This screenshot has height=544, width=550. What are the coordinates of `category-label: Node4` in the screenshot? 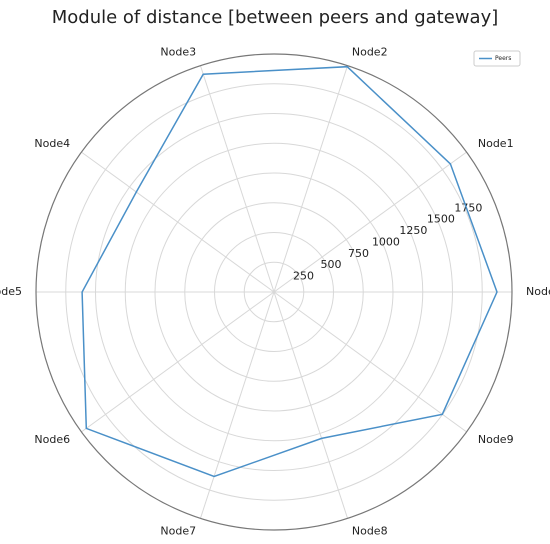 It's located at (52, 143).